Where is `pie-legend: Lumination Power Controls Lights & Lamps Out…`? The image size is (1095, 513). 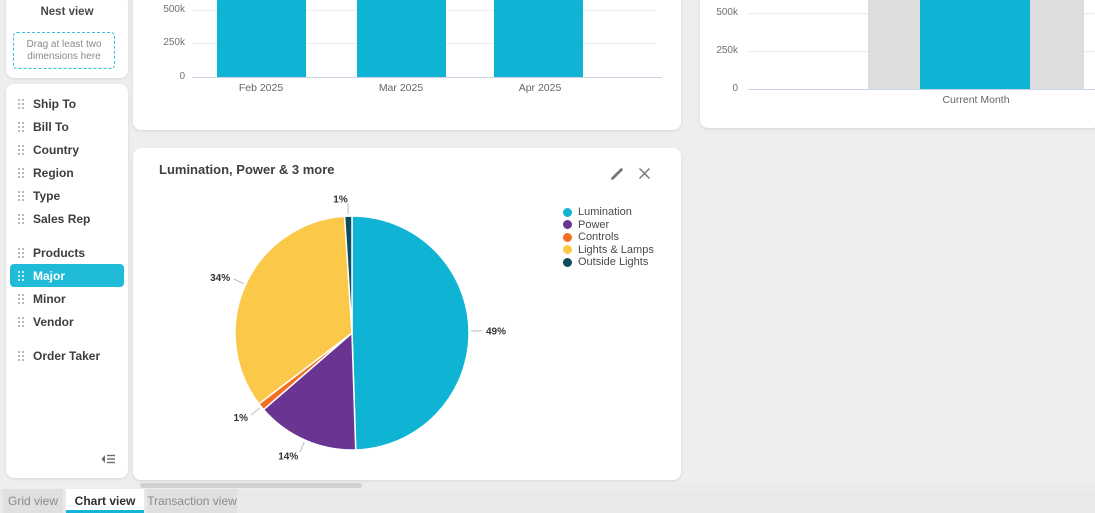
pie-legend: Lumination Power Controls Lights & Lamps Out… is located at coordinates (608, 237).